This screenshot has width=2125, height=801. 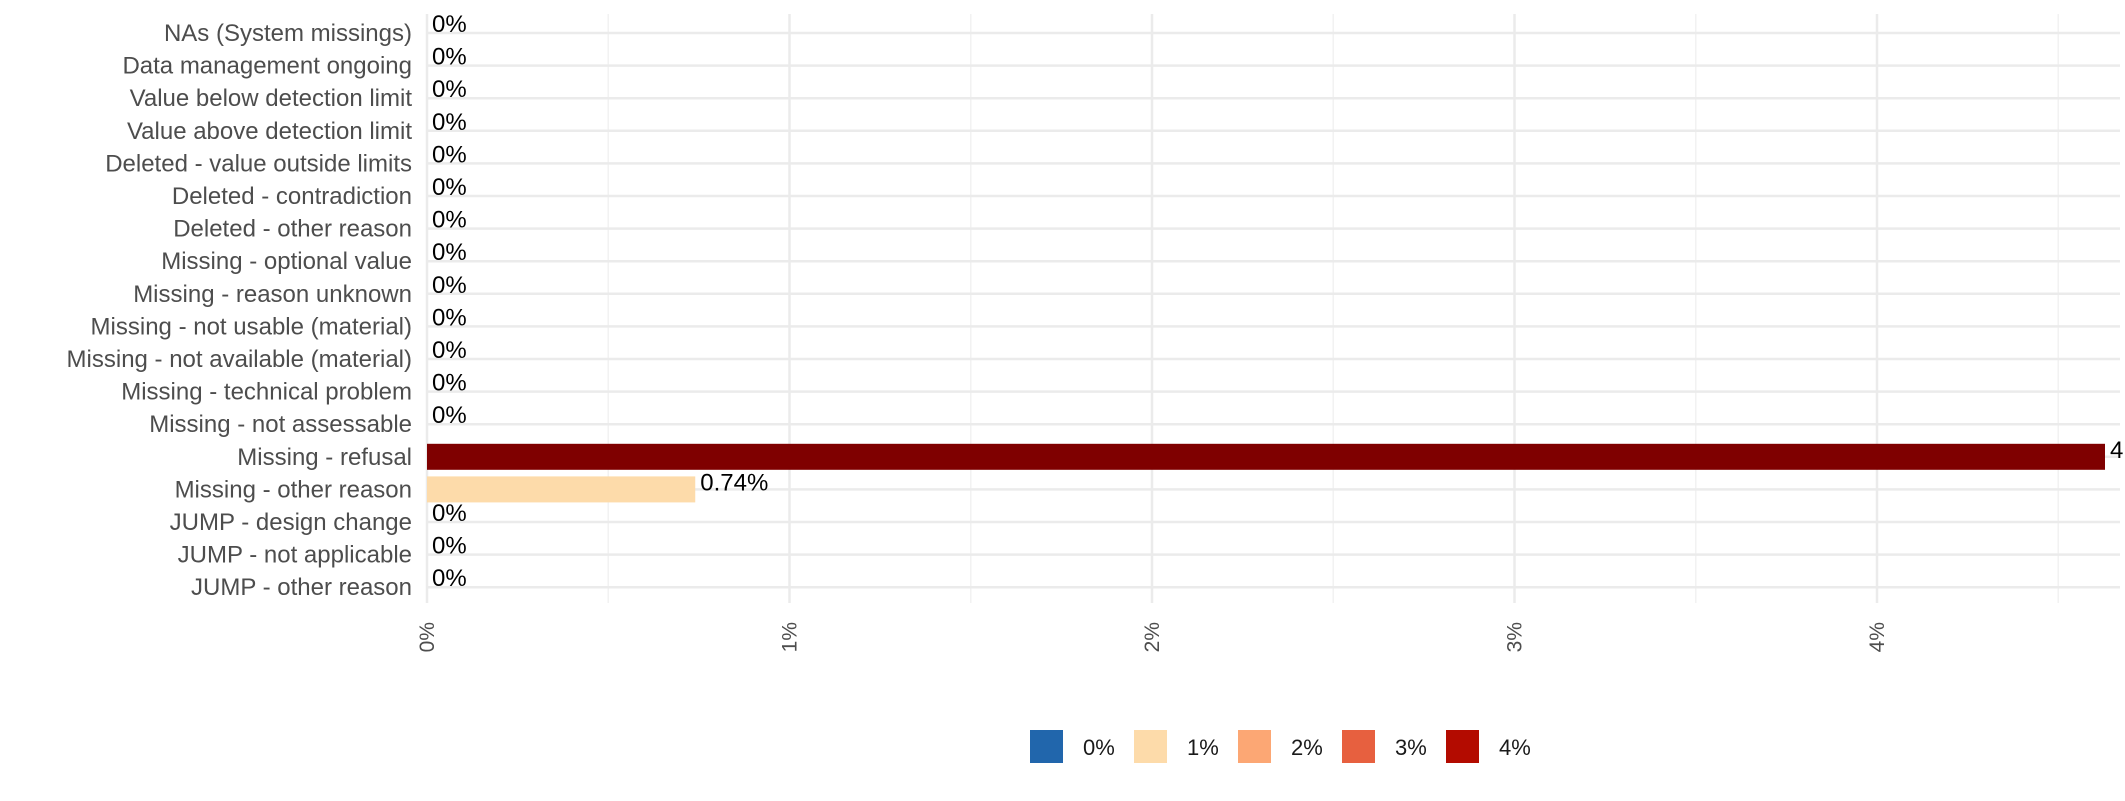 I want to click on legend-label: 1%, so click(x=1203, y=747).